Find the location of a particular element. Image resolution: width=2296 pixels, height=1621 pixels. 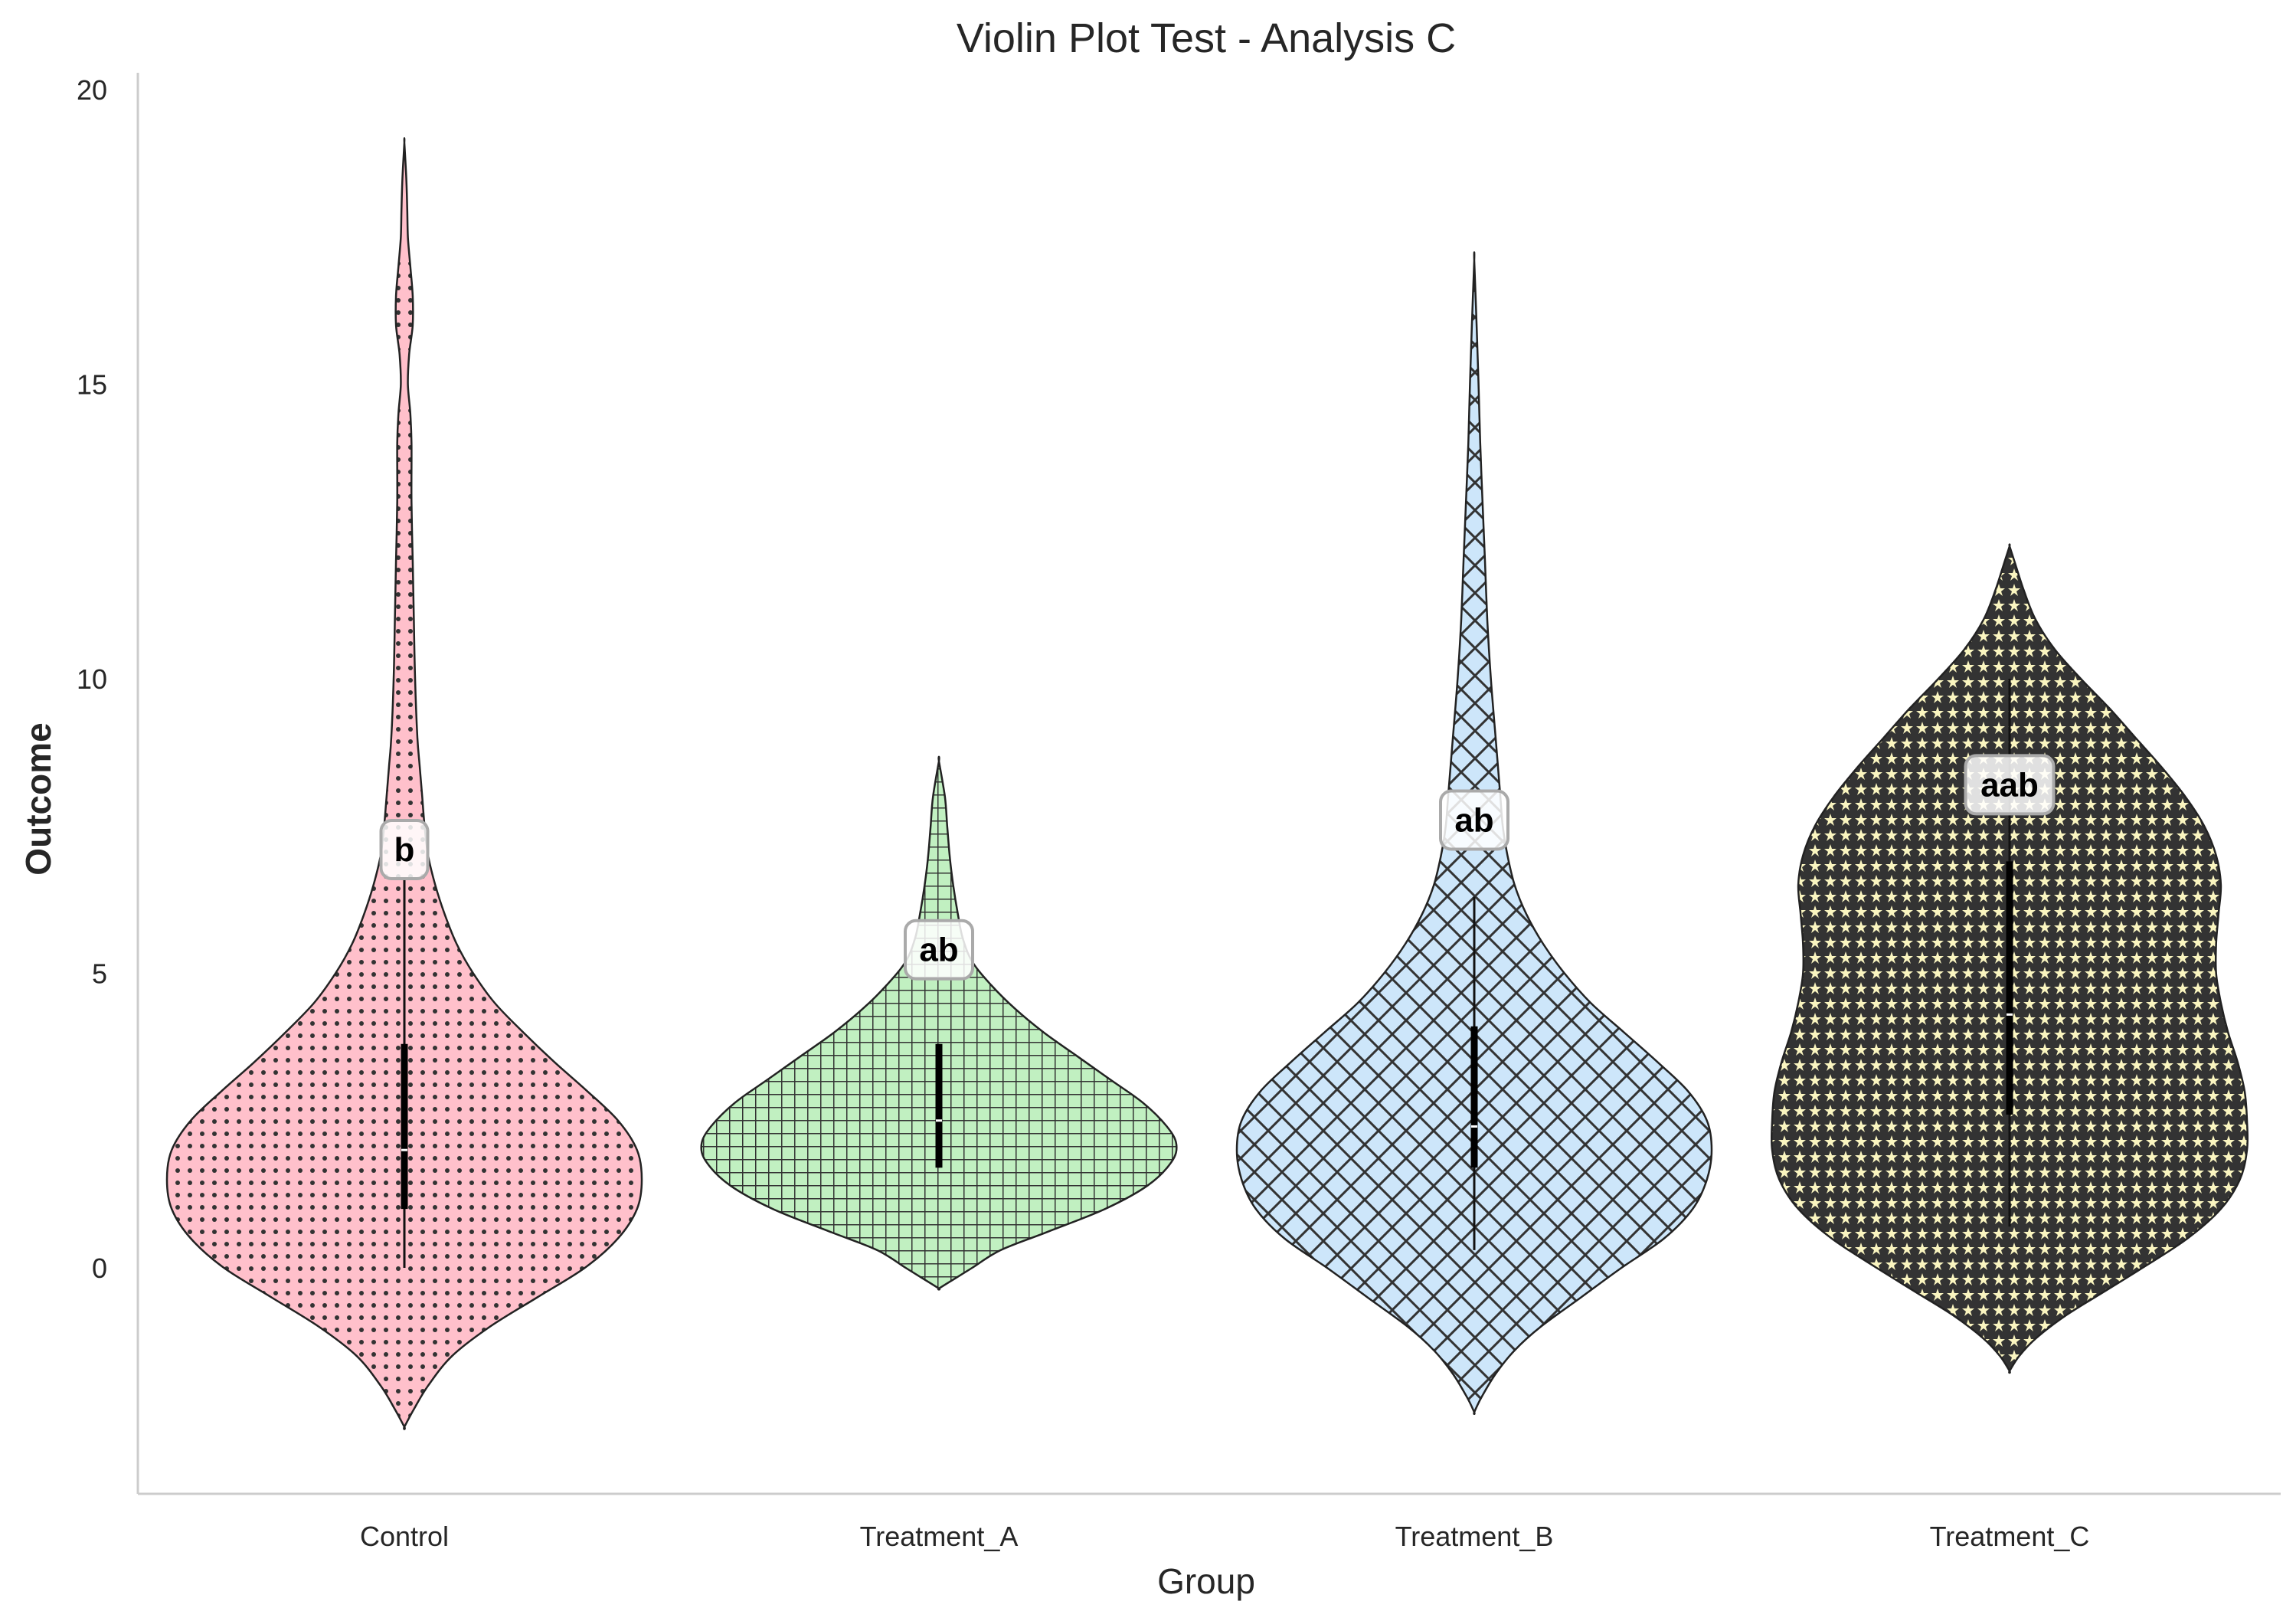

x-axis-label: Group is located at coordinates (1206, 1581).